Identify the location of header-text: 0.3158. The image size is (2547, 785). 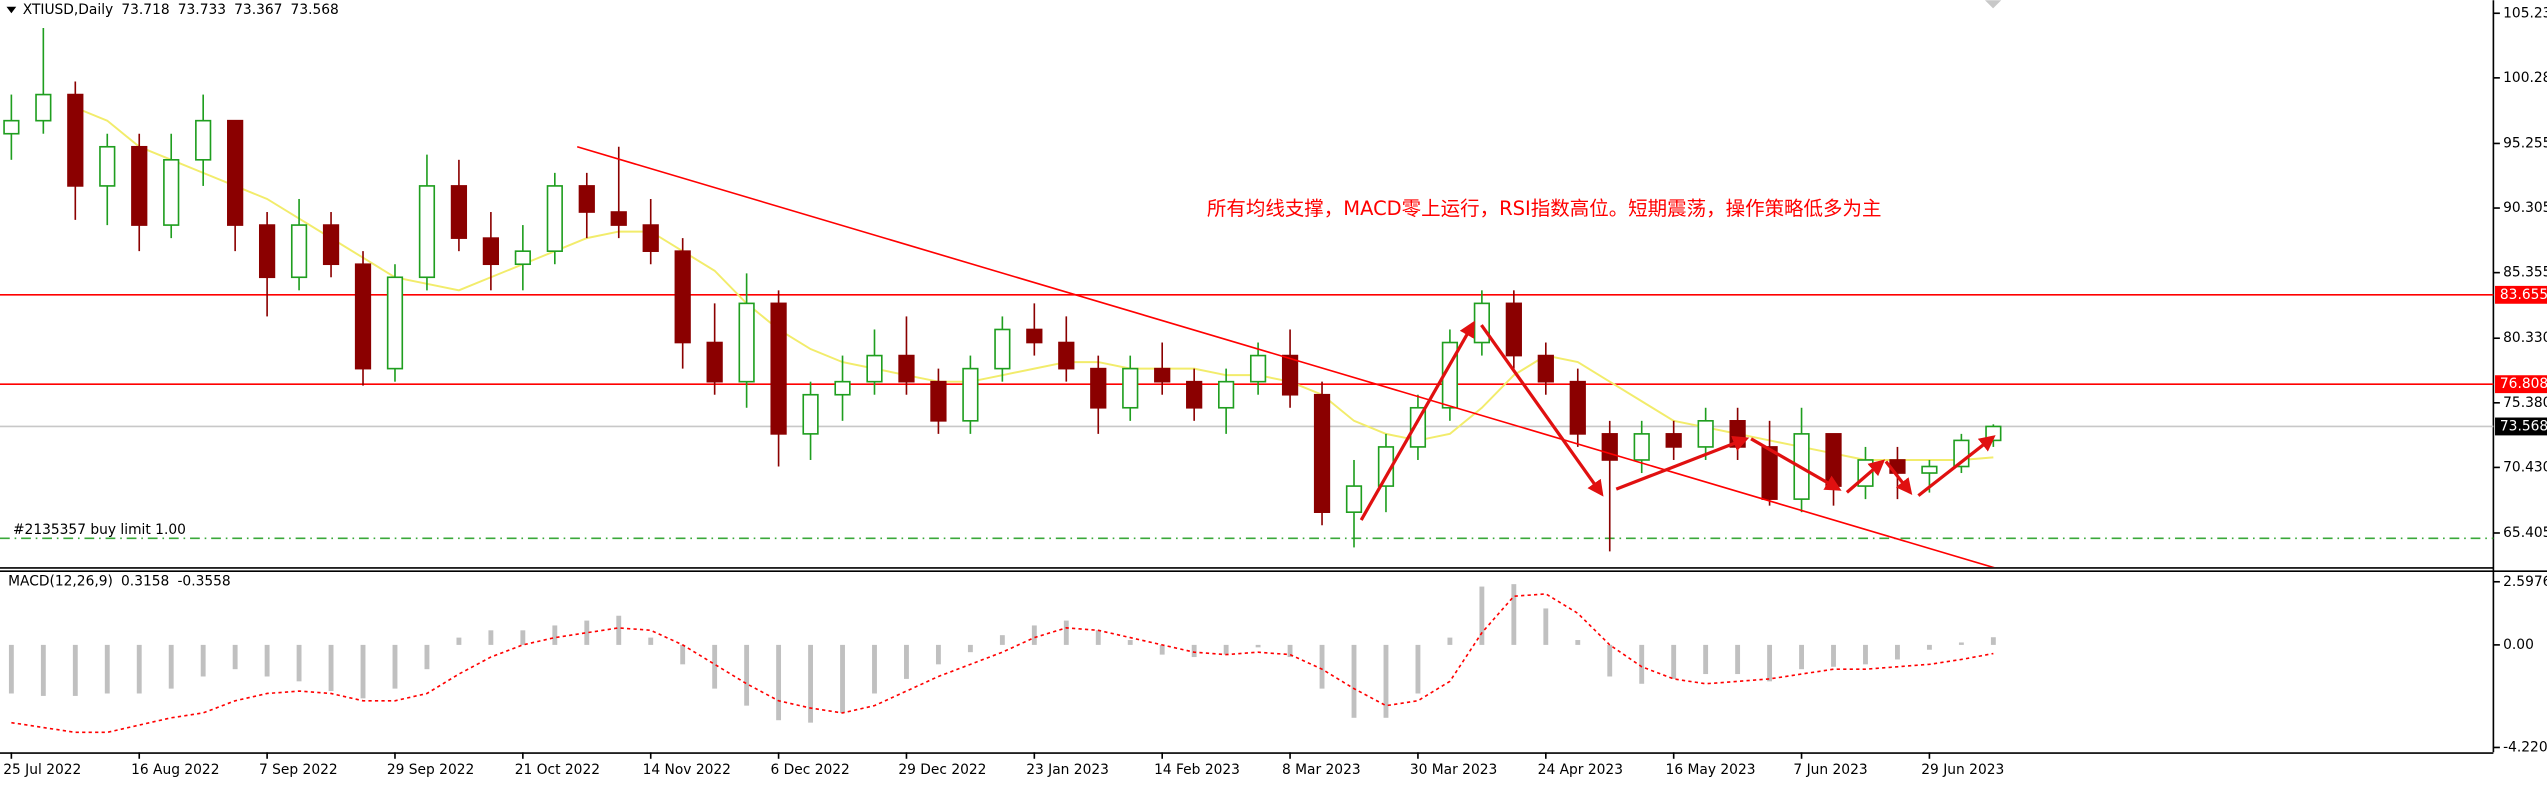
(145, 582).